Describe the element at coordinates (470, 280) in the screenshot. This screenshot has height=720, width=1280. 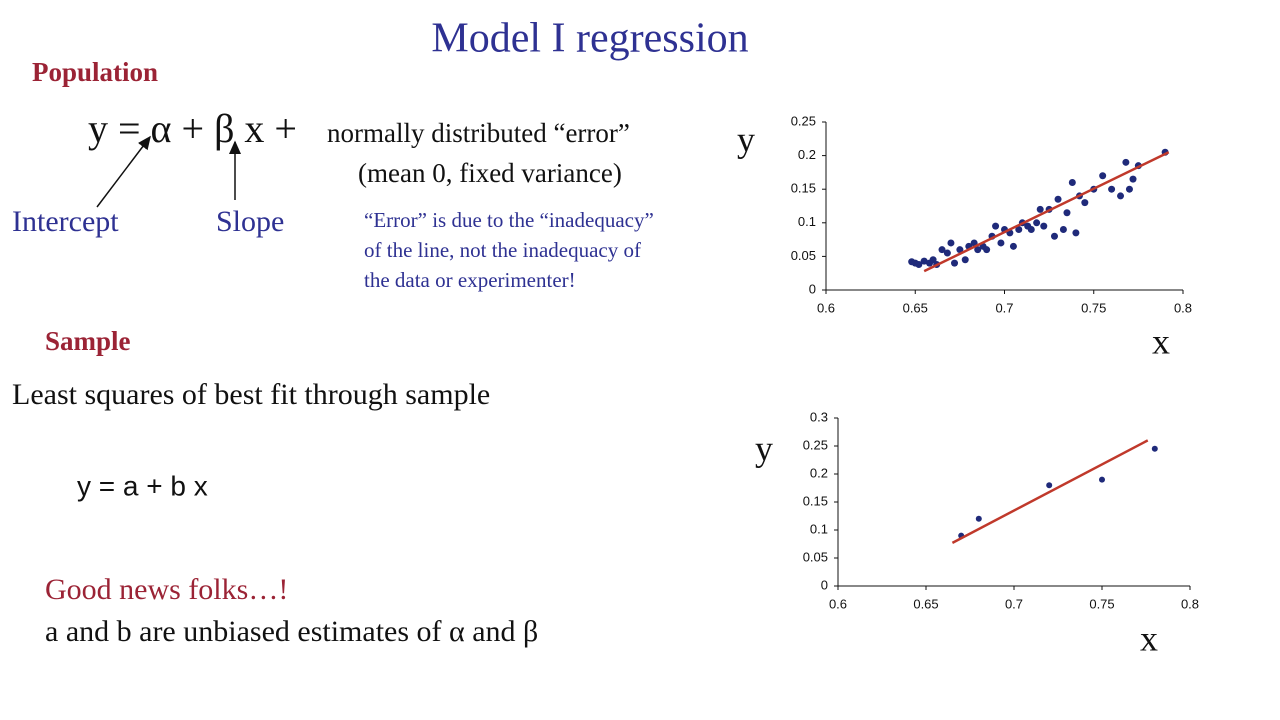
I see `note-line: the data or experimenter!` at that location.